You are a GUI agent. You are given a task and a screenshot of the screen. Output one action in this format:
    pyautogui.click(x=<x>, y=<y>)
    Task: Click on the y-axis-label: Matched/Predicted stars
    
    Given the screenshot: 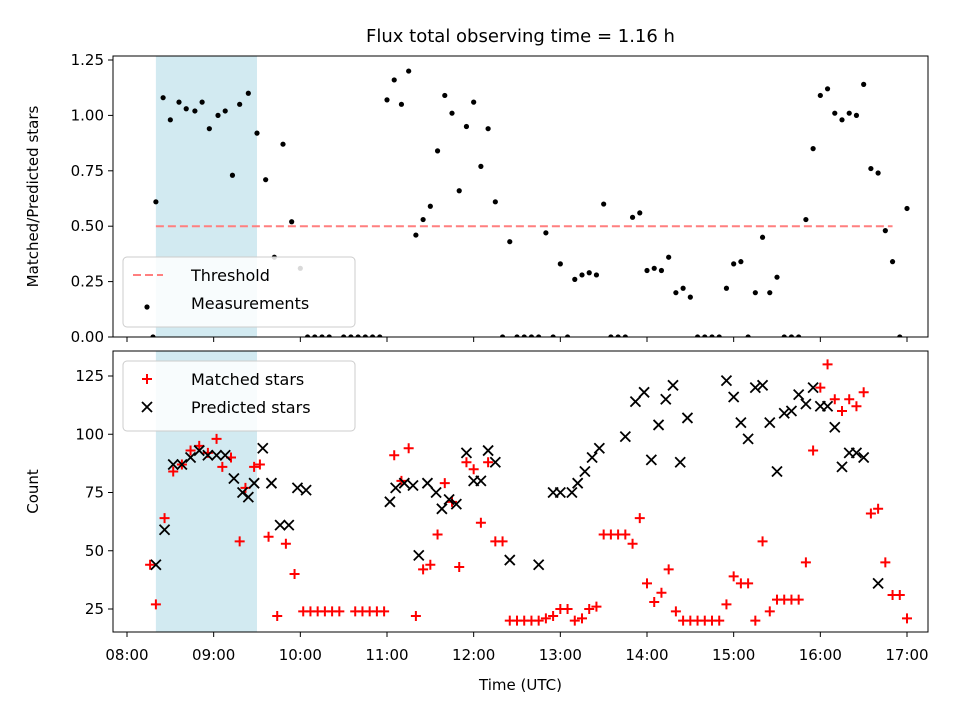 What is the action you would take?
    pyautogui.click(x=33, y=197)
    